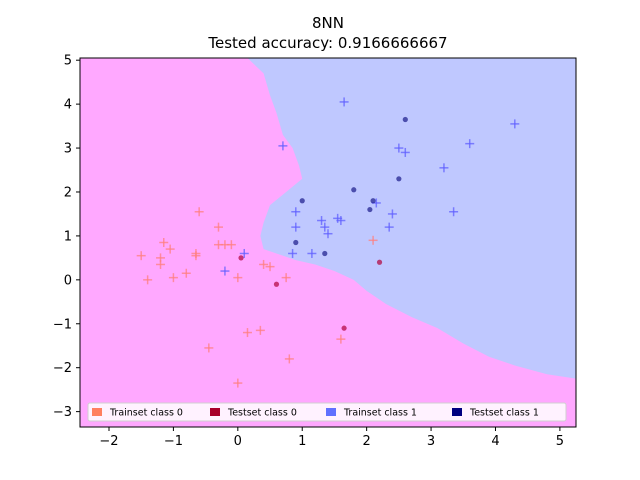  Describe the element at coordinates (262, 413) in the screenshot. I see `legend-label: Testset class 0` at that location.